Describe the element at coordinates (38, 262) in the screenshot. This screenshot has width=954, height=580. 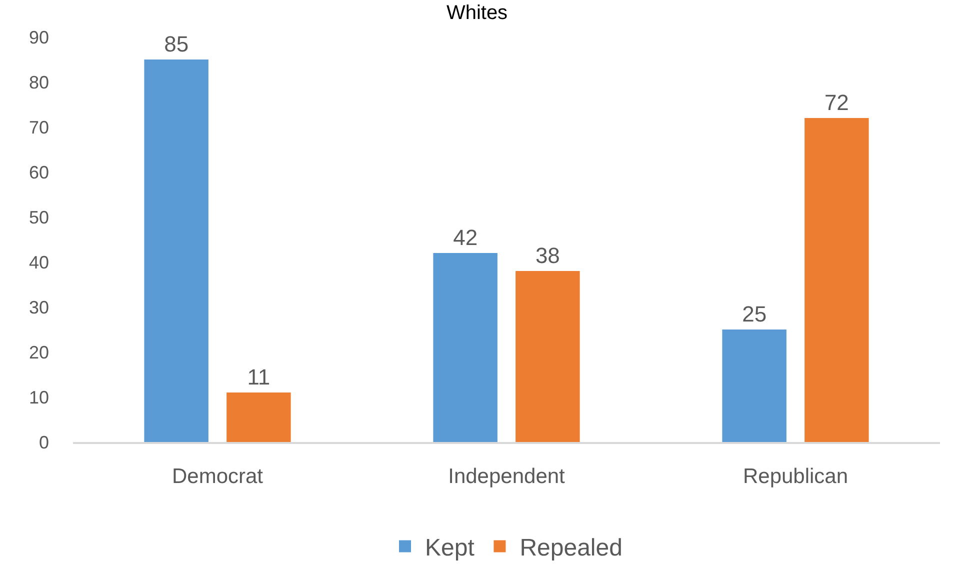
I see `y-tick-label: 40` at that location.